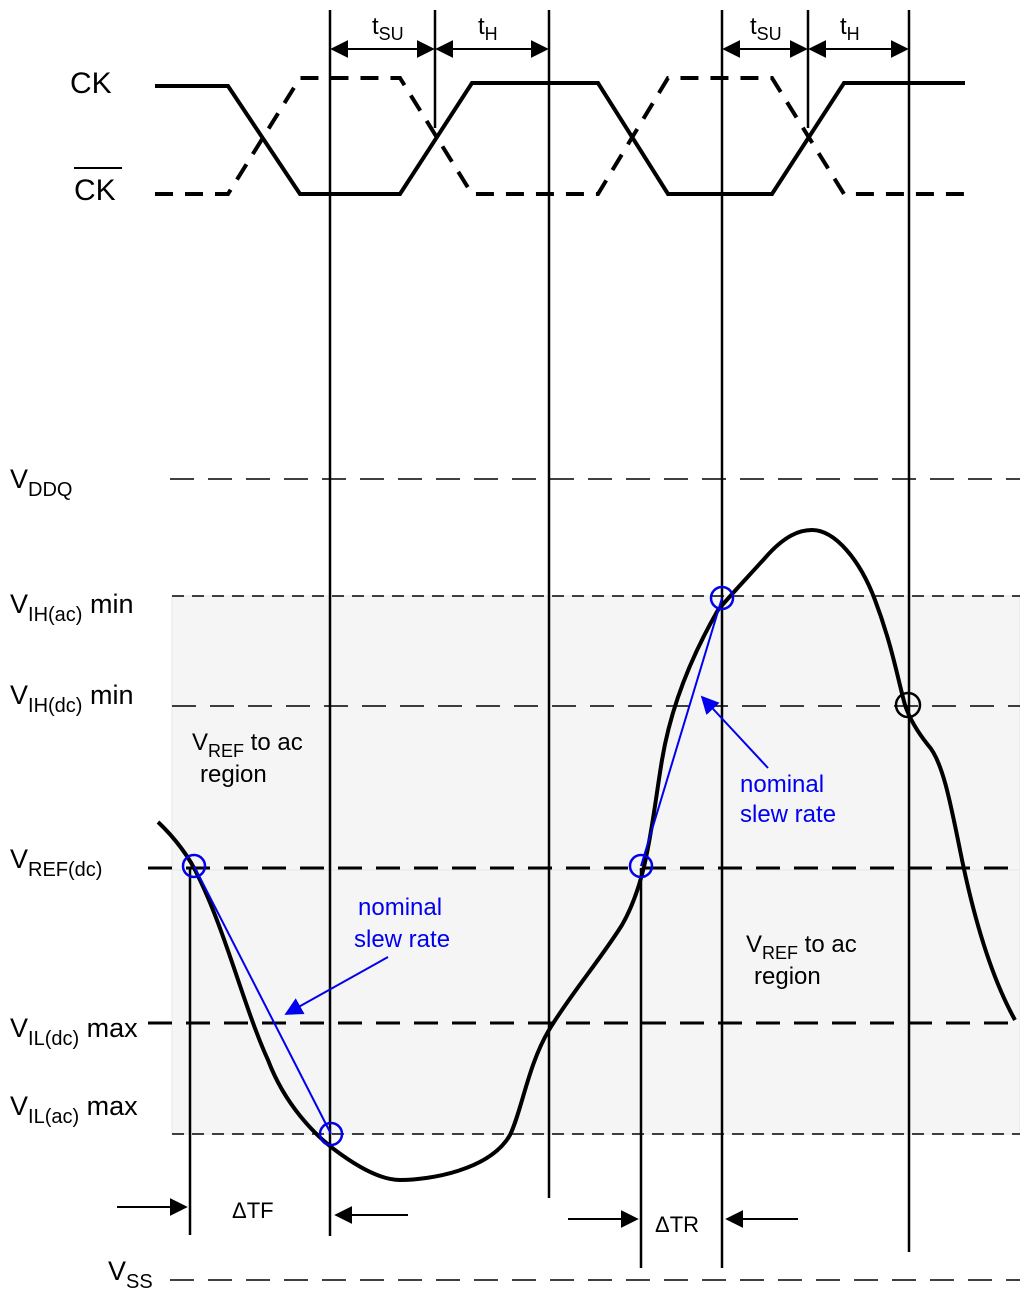 This screenshot has width=1020, height=1296. What do you see at coordinates (388, 28) in the screenshot?
I see `tsu-label-1: tSU` at bounding box center [388, 28].